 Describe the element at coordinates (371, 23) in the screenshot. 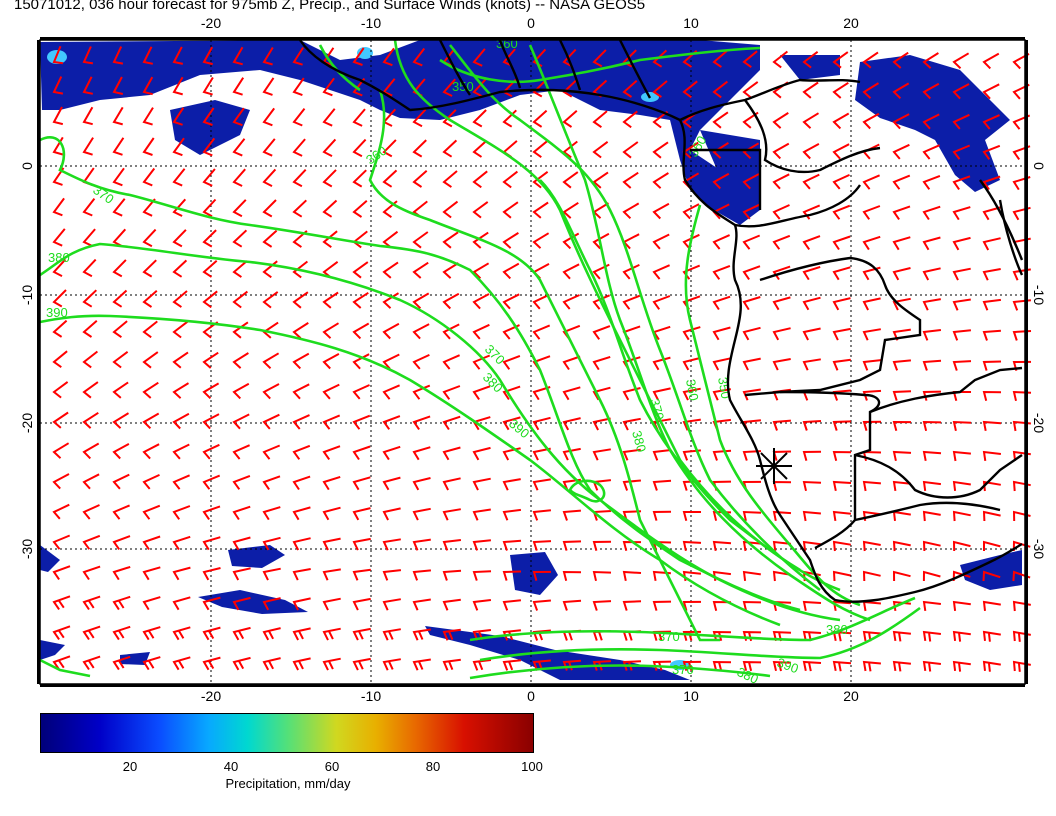

I see `top-lon-tick: -10` at that location.